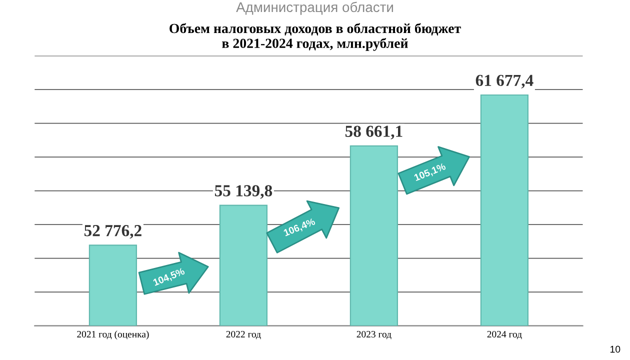 This screenshot has width=630, height=360. I want to click on data-label: 58 661,1, so click(373, 133).